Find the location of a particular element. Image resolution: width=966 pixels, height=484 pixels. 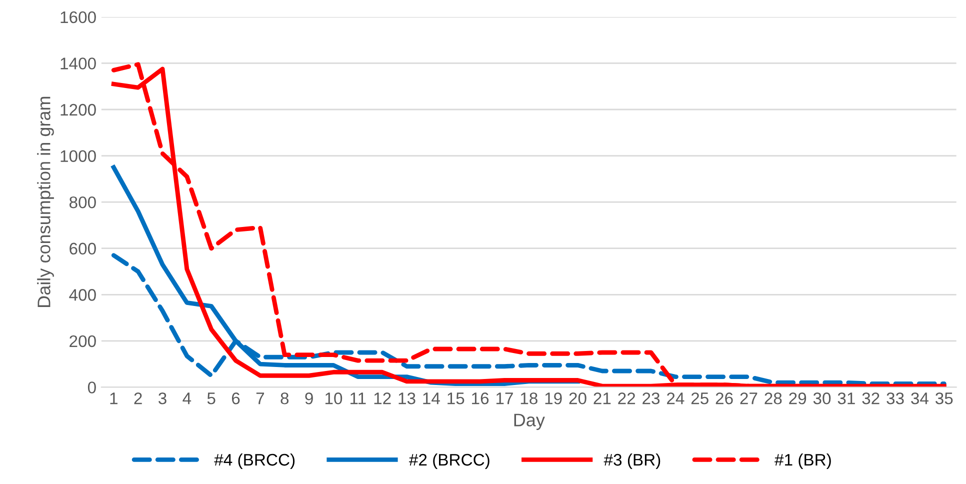

x-tick-label: 5 is located at coordinates (211, 398).